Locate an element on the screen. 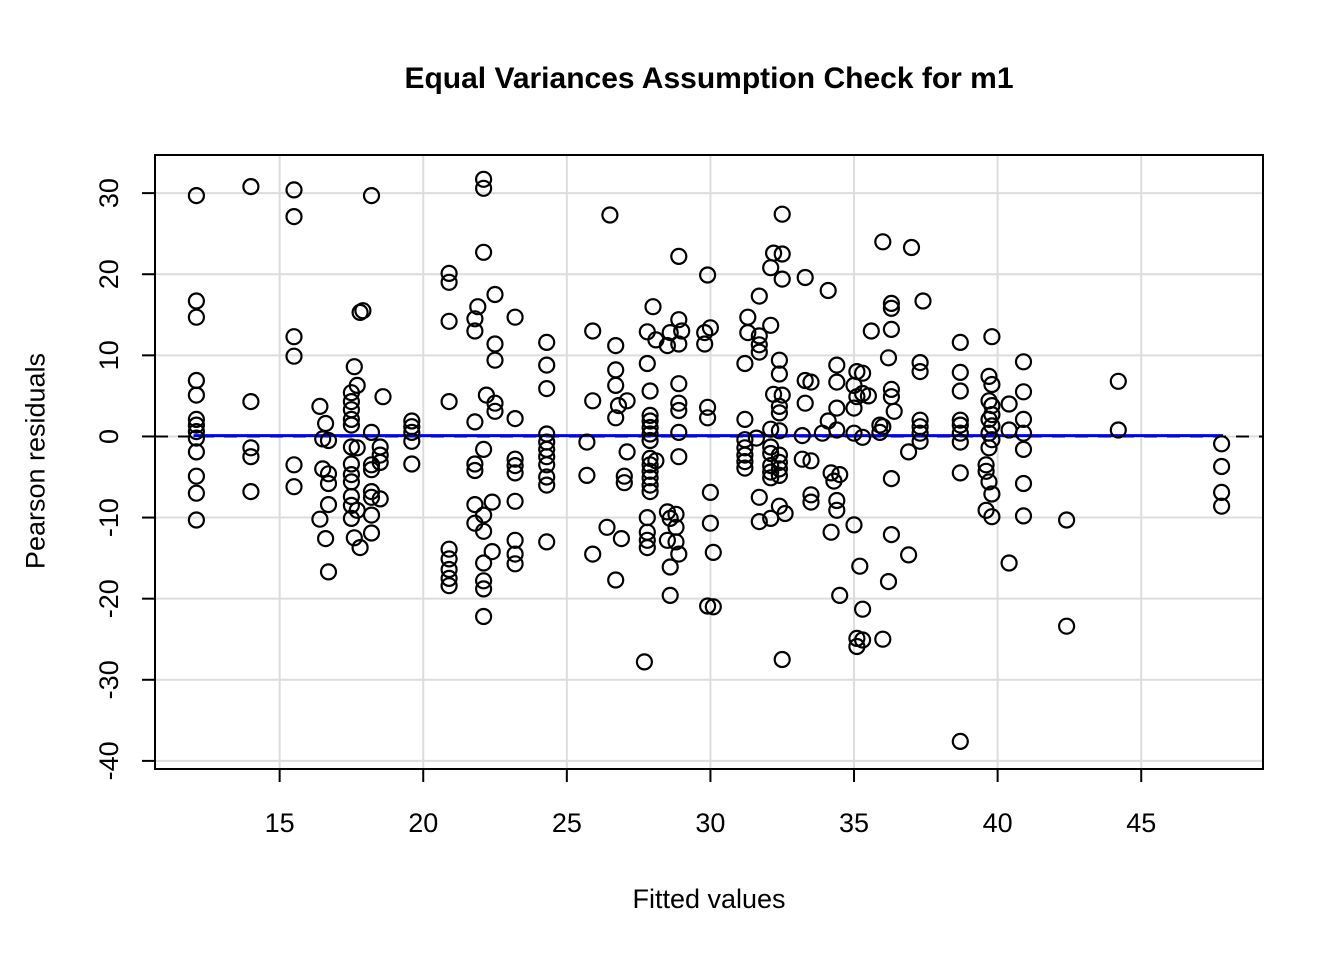 Image resolution: width=1344 pixels, height=960 pixels. y-tick-label: 20 is located at coordinates (109, 274).